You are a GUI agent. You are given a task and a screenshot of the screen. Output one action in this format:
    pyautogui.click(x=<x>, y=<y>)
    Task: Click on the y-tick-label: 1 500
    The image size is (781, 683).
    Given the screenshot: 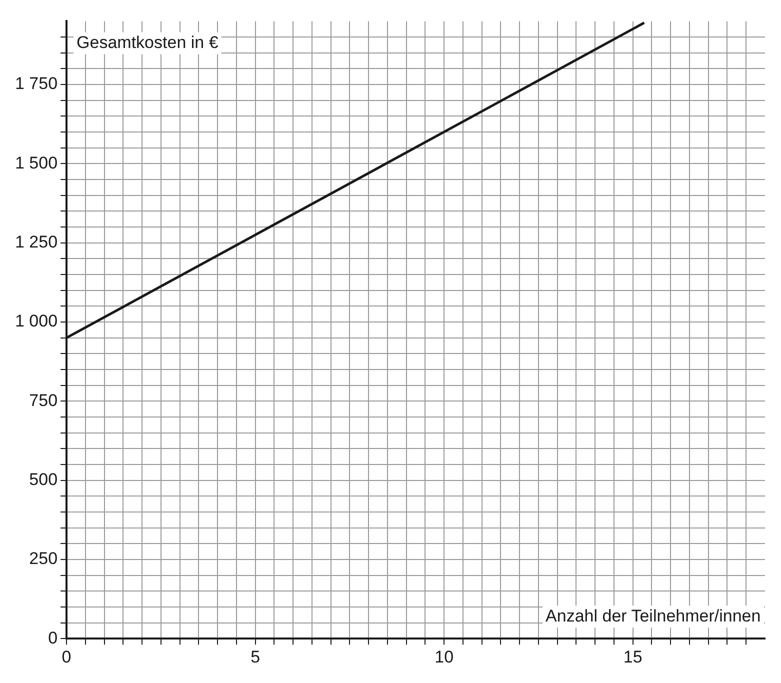 What is the action you would take?
    pyautogui.click(x=36, y=162)
    